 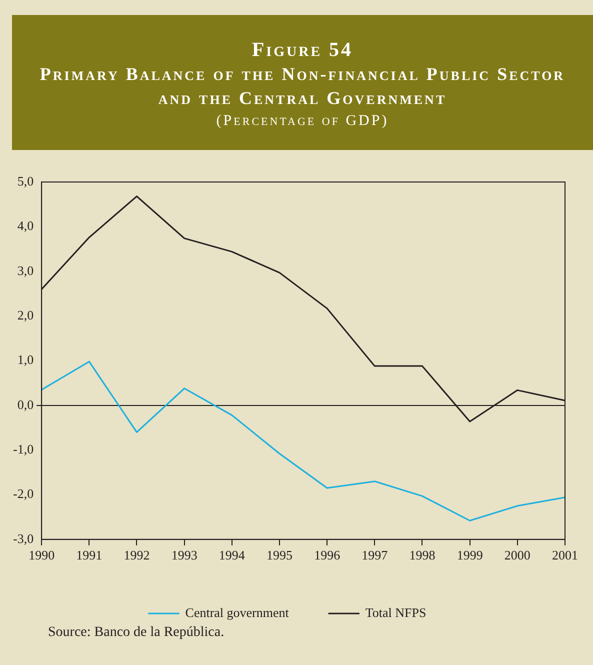 I want to click on y-tick-label: 5,0, so click(x=25, y=180).